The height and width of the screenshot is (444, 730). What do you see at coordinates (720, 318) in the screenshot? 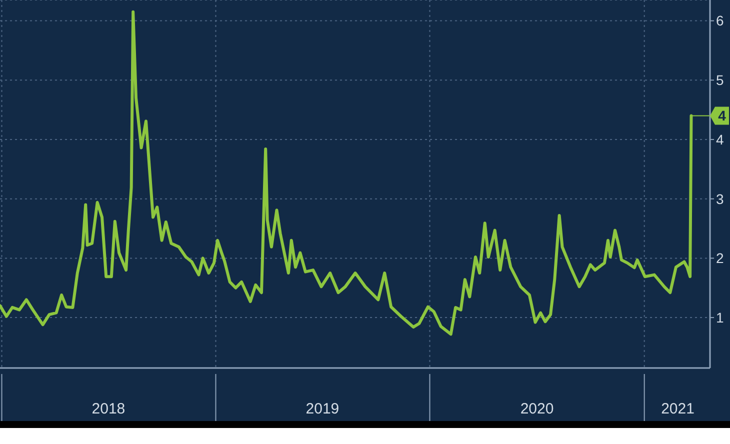
I see `y-tick-label: 1` at bounding box center [720, 318].